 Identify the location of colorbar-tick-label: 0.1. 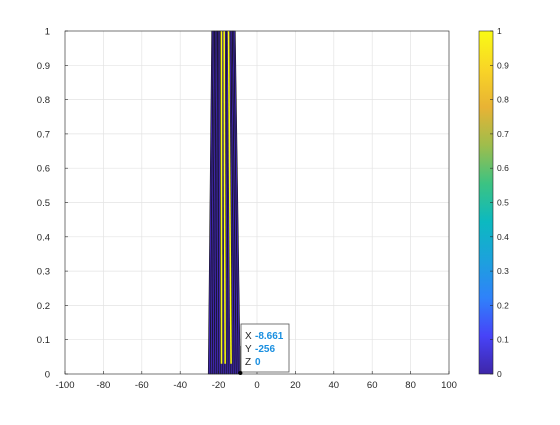
(503, 340).